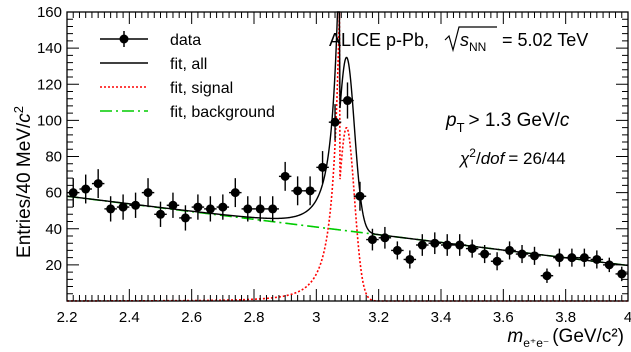  I want to click on legend-label-data: data, so click(185, 40).